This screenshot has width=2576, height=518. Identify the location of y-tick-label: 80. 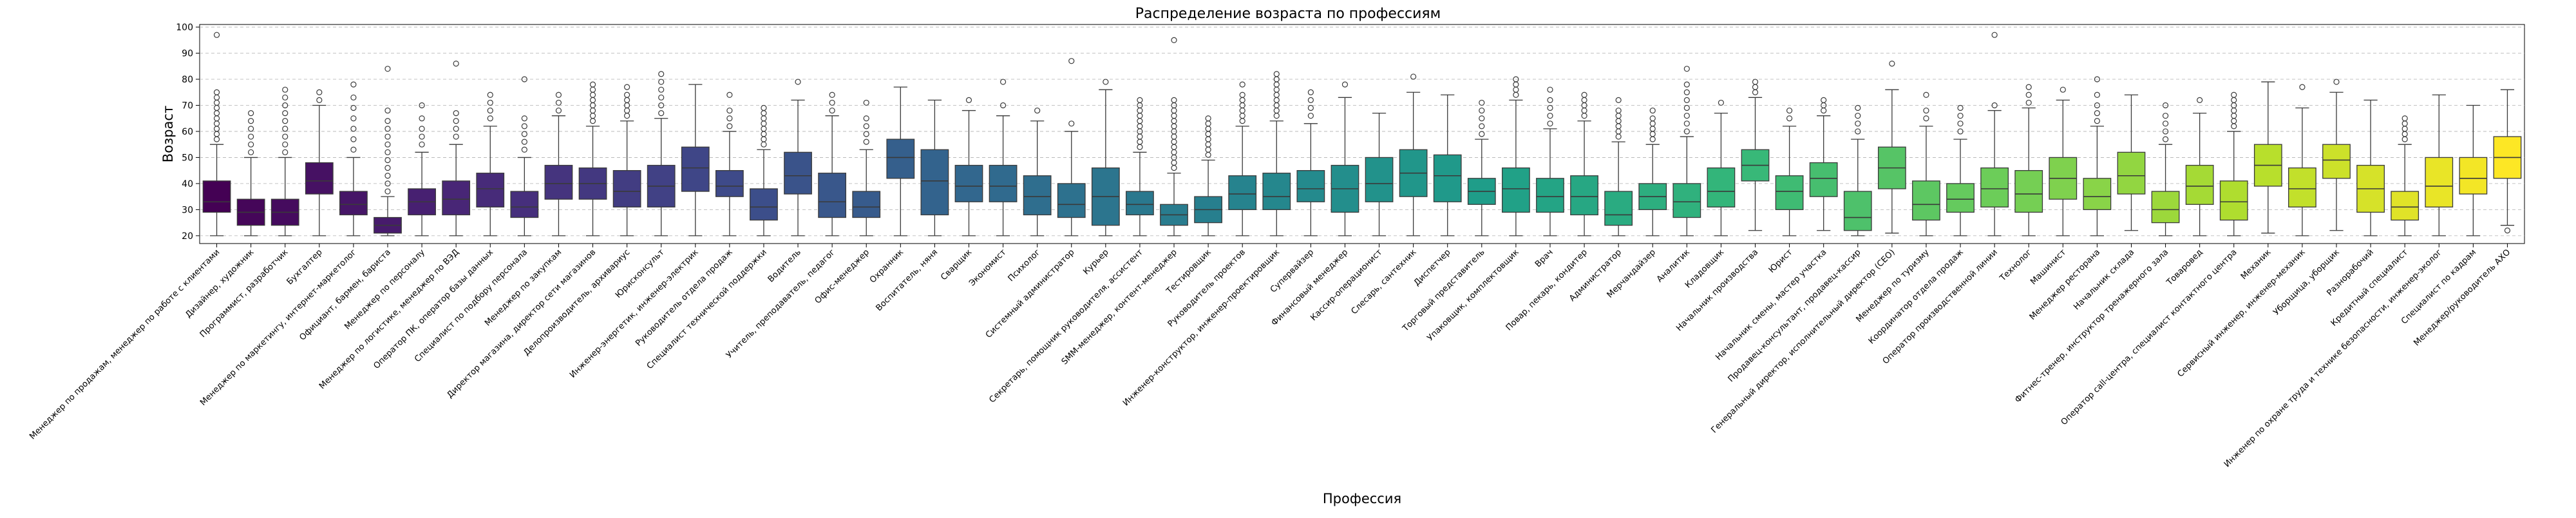
(187, 80).